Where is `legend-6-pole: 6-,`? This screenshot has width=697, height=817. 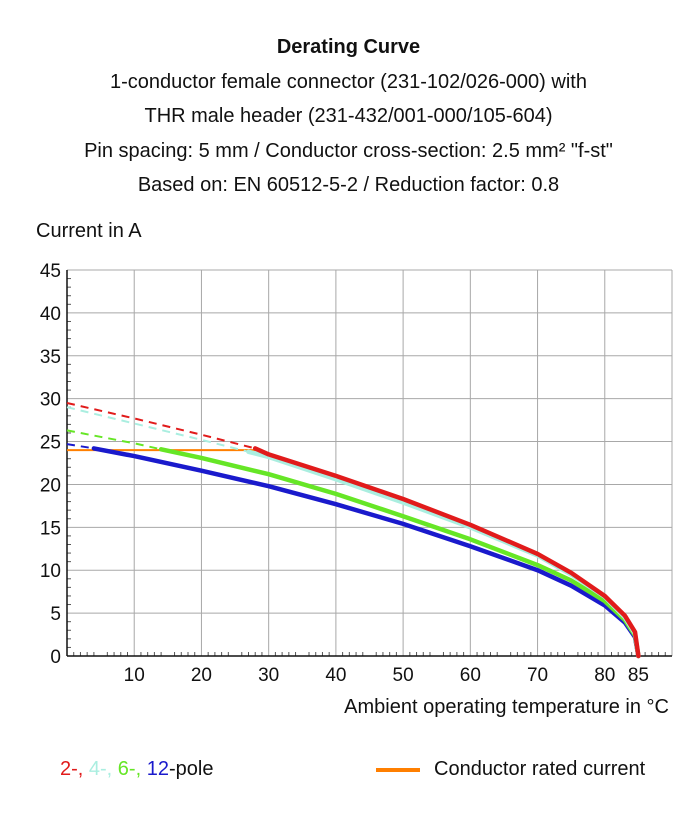
legend-6-pole: 6-, is located at coordinates (127, 769).